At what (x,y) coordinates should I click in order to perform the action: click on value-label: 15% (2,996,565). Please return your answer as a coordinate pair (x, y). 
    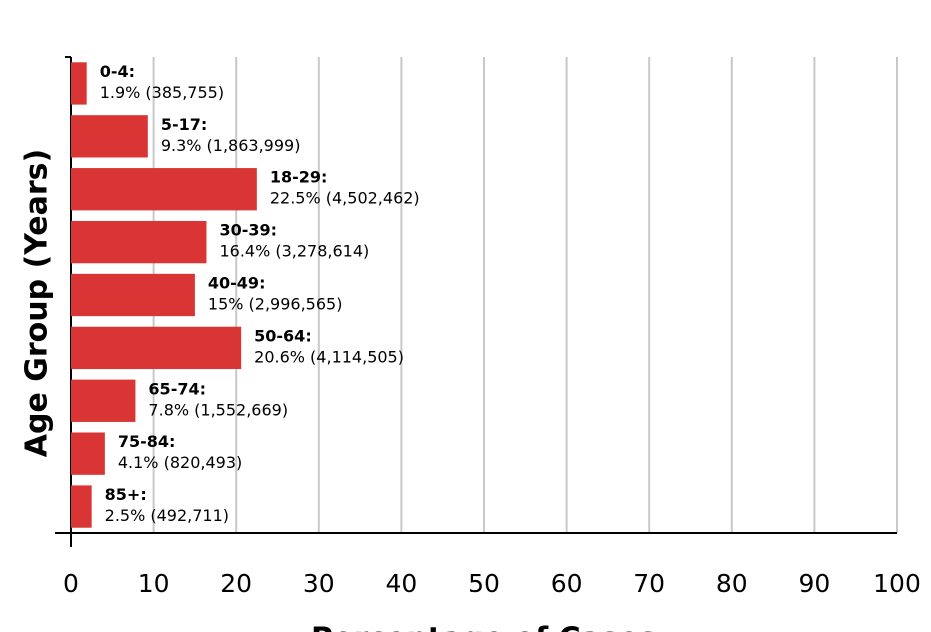
    Looking at the image, I should click on (275, 304).